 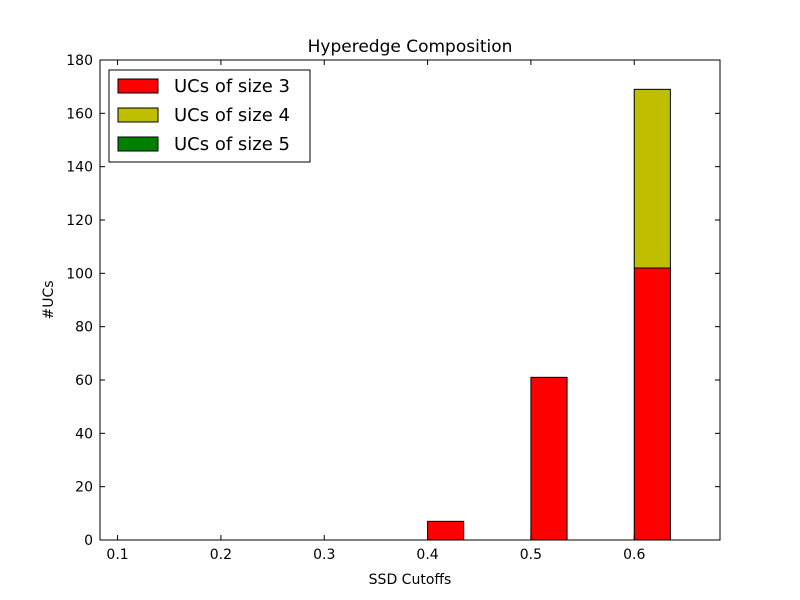 What do you see at coordinates (79, 61) in the screenshot?
I see `y-tick-label: 180` at bounding box center [79, 61].